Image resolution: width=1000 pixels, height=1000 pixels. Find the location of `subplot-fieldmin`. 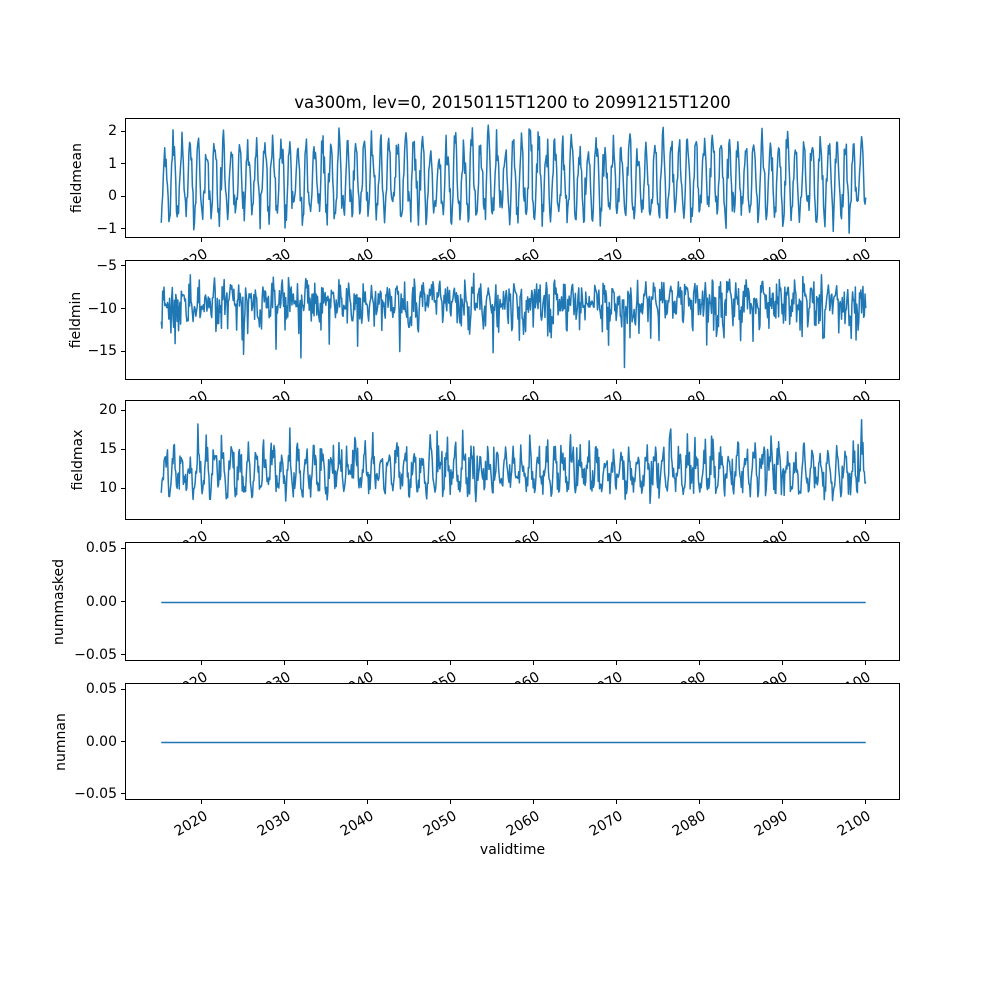

subplot-fieldmin is located at coordinates (512, 320).